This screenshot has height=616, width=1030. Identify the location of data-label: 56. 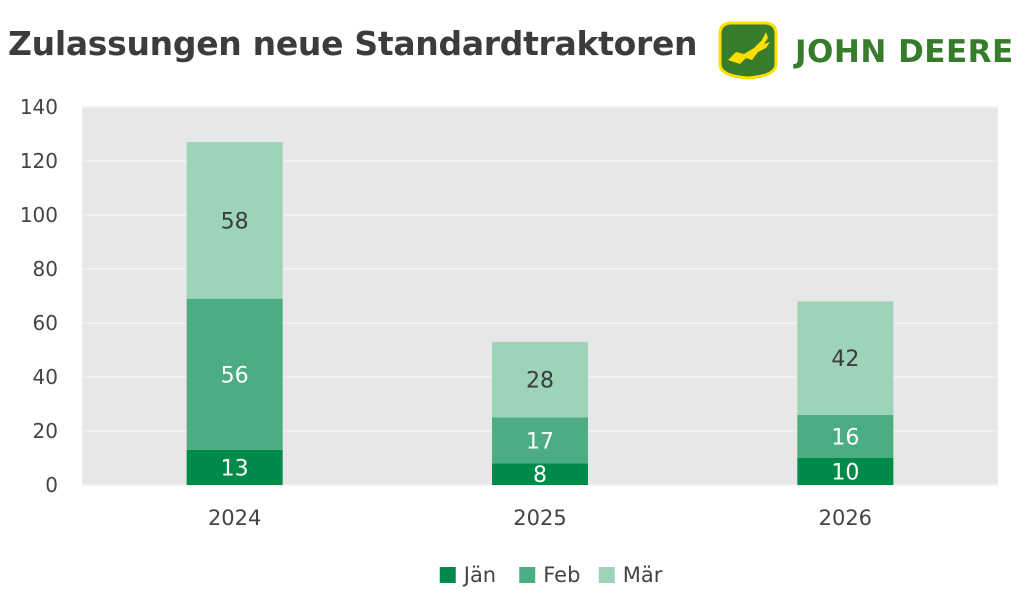
(235, 375).